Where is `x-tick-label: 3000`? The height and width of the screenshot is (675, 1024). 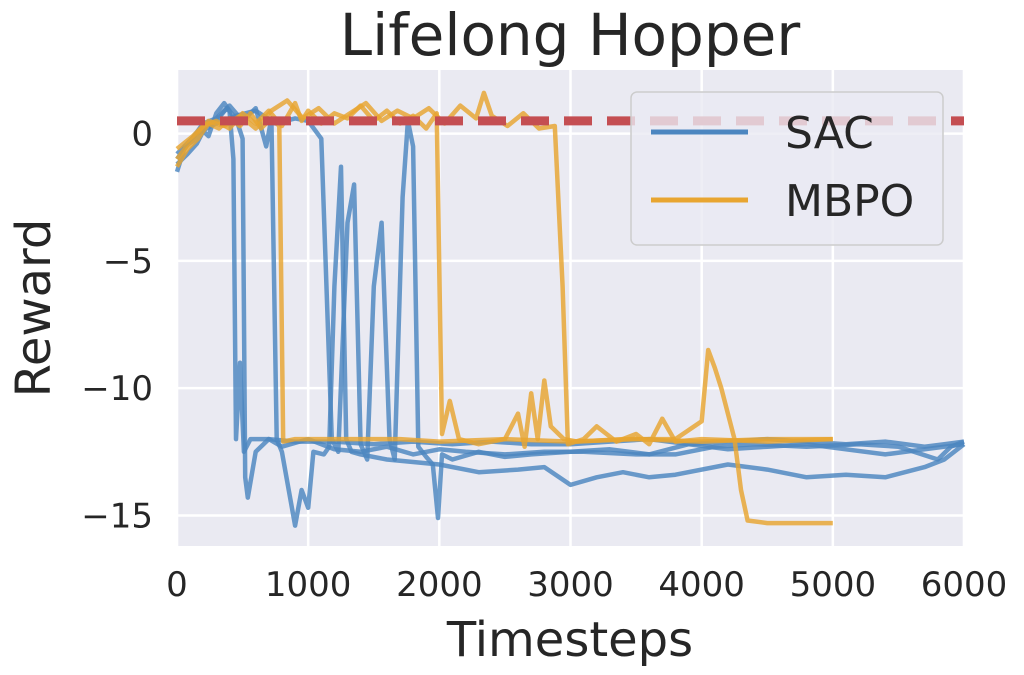
x-tick-label: 3000 is located at coordinates (570, 585).